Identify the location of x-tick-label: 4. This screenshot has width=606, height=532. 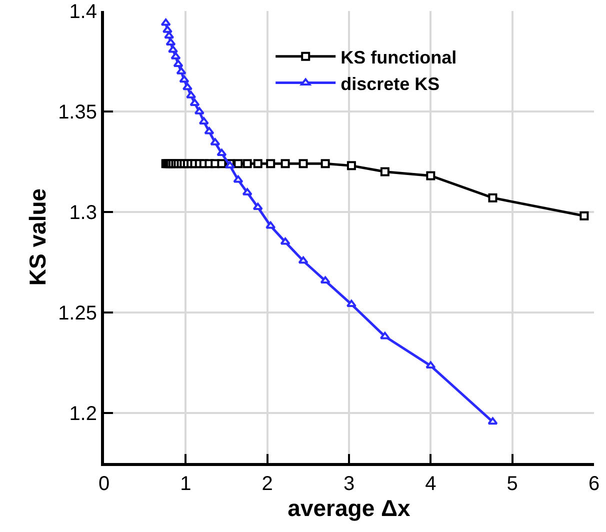
(430, 484).